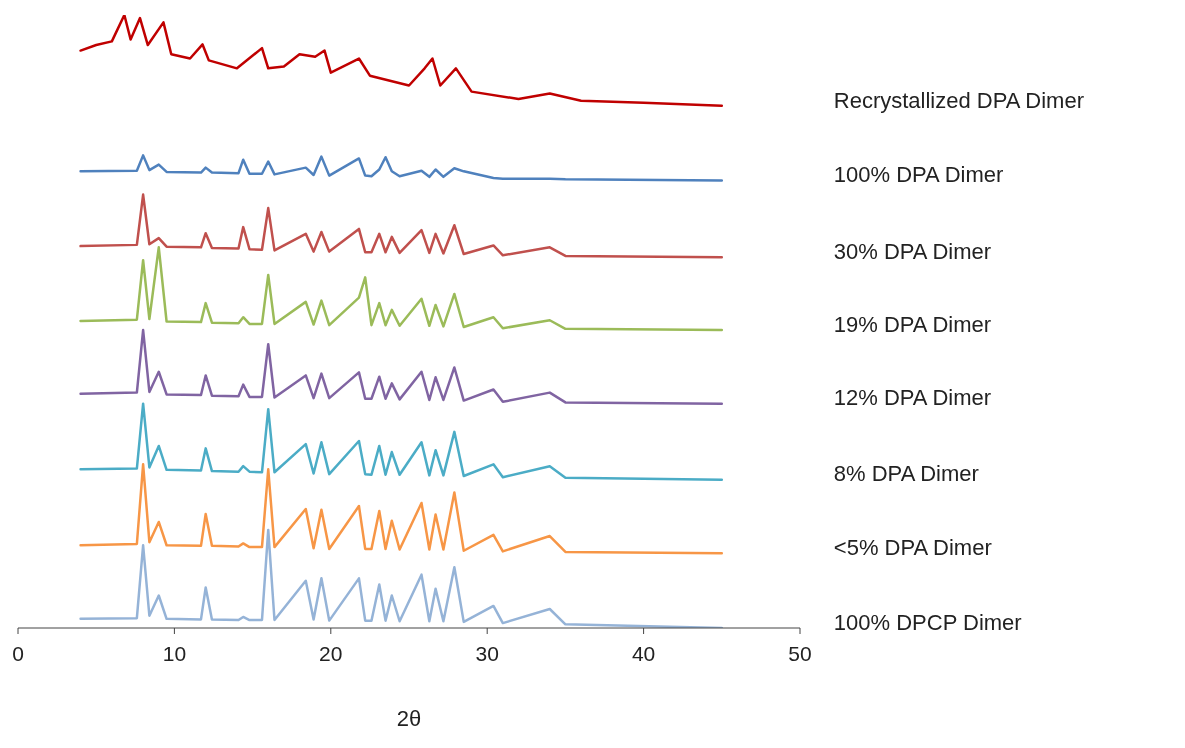 The width and height of the screenshot is (1185, 748). Describe the element at coordinates (331, 653) in the screenshot. I see `x-tick-label: 20` at that location.